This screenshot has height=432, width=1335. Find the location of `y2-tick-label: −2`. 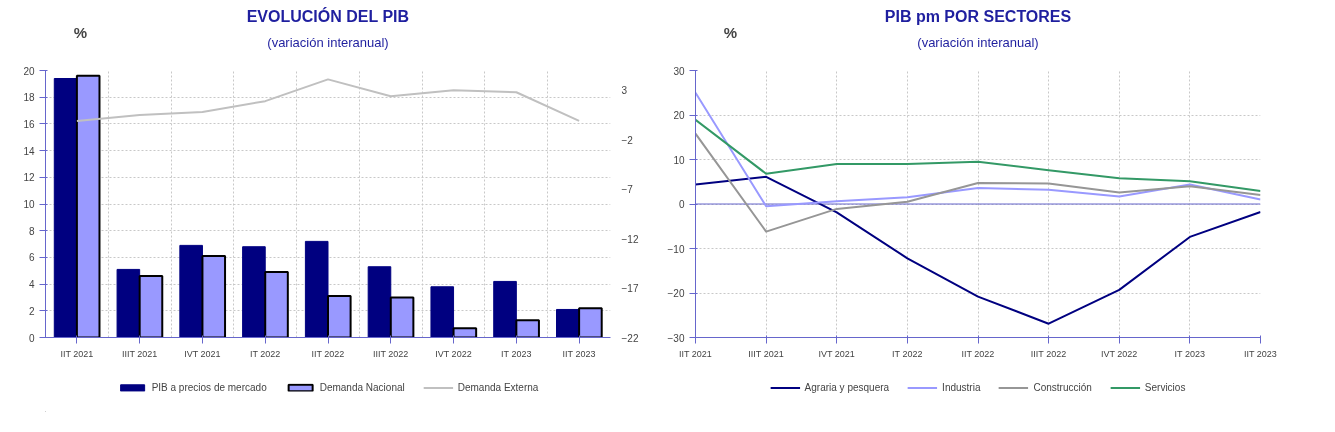

y2-tick-label: −2 is located at coordinates (627, 140).